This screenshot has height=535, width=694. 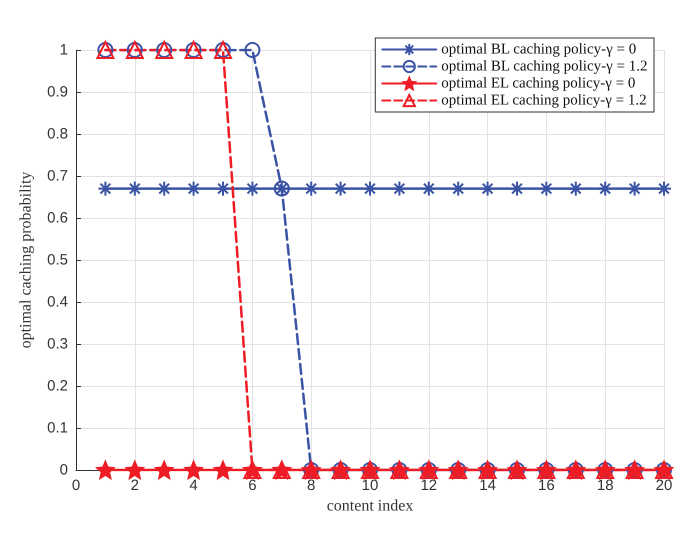 I want to click on x-tick-label: 10, so click(x=370, y=485).